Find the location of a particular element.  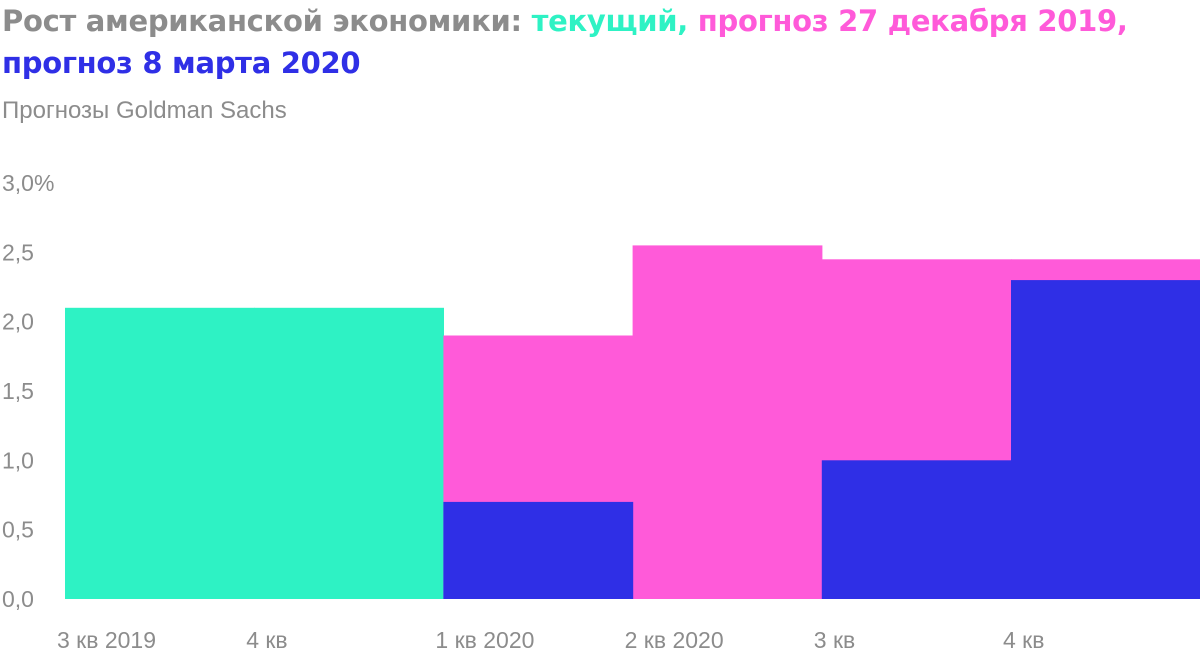

title-current-series: текущий, is located at coordinates (610, 21).